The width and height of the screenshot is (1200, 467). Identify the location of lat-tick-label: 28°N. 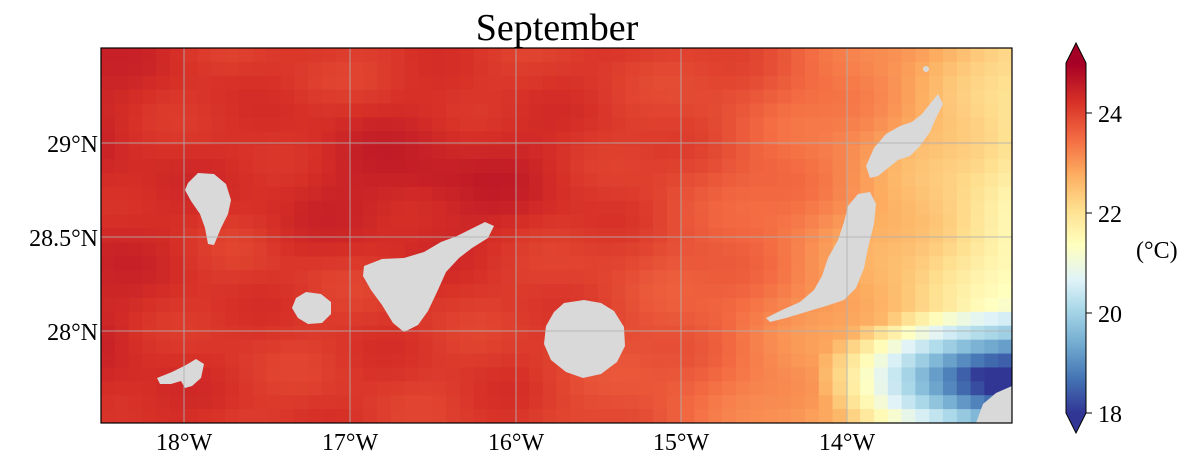
(72, 333).